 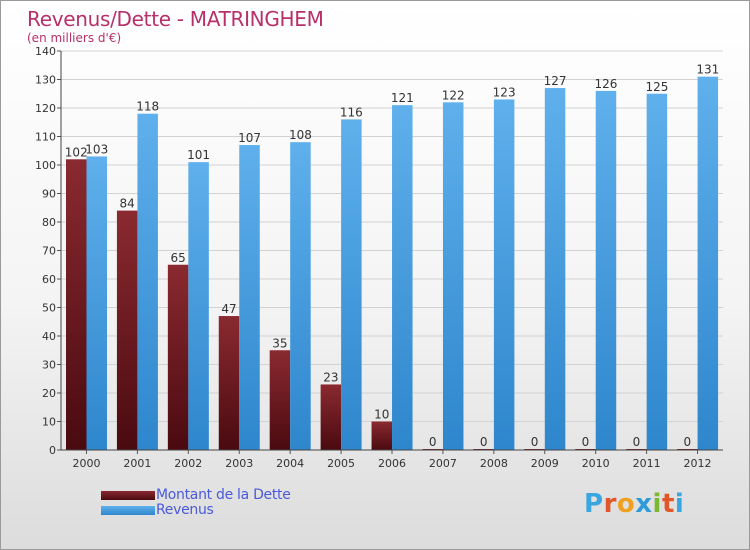 I want to click on x-tick-label: 2011, so click(x=647, y=463).